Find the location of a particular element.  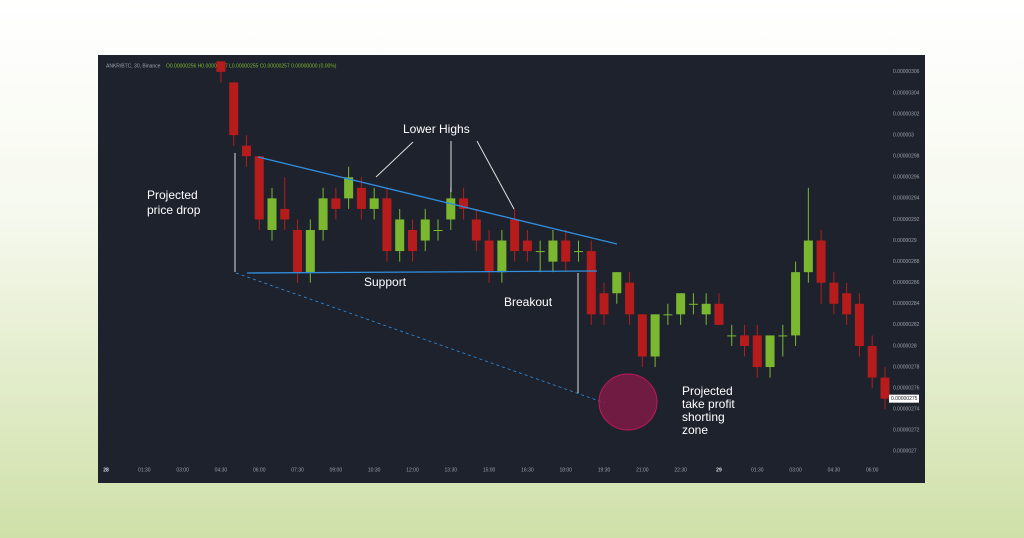

y-tick-label: 0.00000284 is located at coordinates (906, 304).